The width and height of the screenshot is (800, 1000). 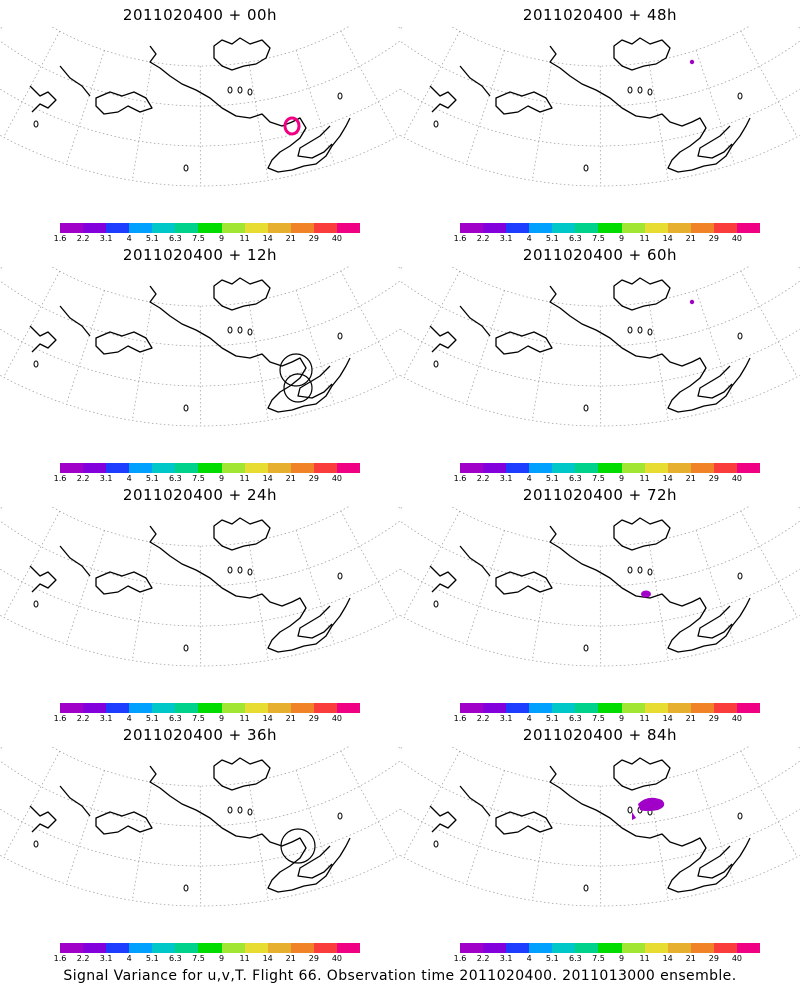 What do you see at coordinates (598, 478) in the screenshot?
I see `colorbar-label: 7.5` at bounding box center [598, 478].